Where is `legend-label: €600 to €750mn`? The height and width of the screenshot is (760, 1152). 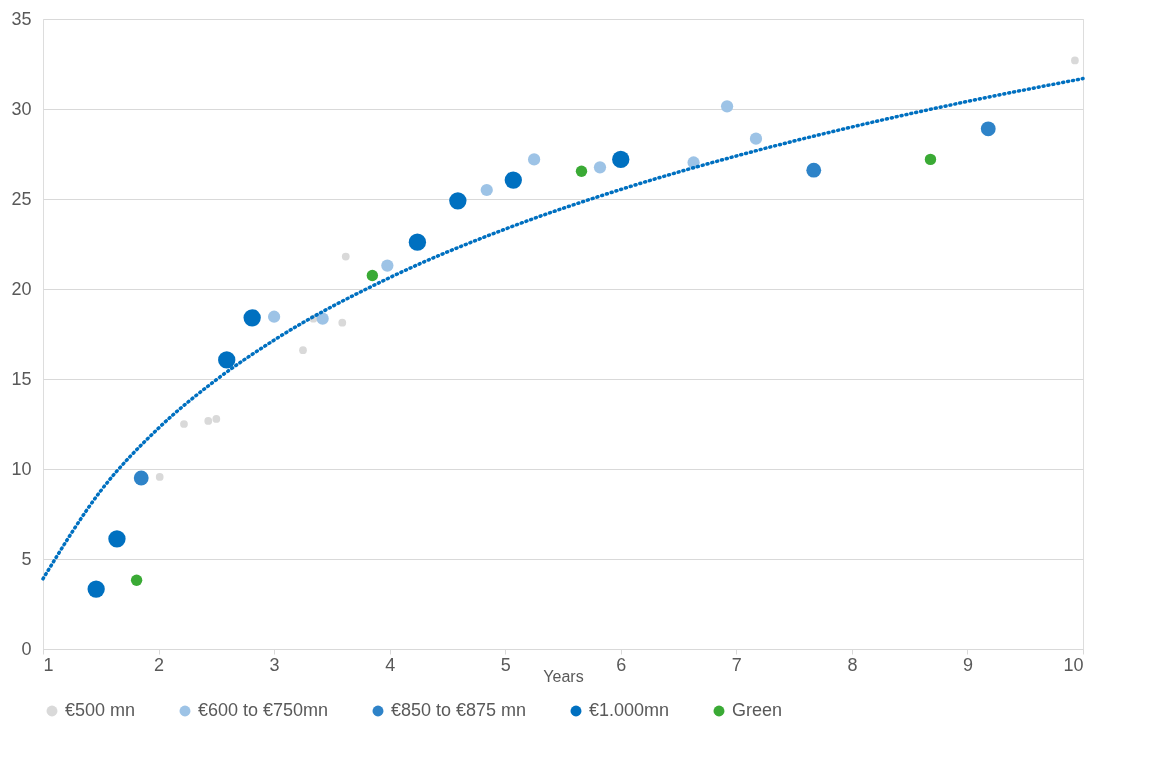
legend-label: €600 to €750mn is located at coordinates (263, 710).